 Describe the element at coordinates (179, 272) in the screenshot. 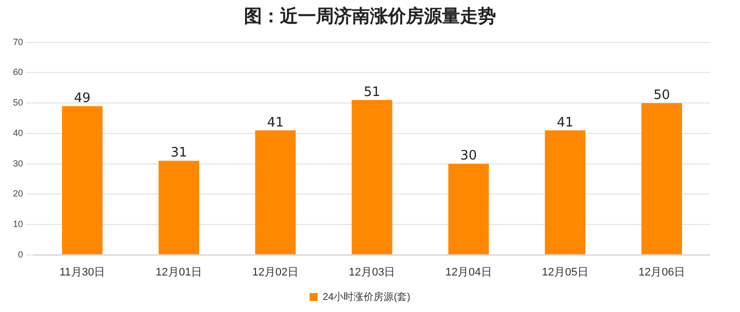

I see `x-tick-label: 12月01日` at that location.